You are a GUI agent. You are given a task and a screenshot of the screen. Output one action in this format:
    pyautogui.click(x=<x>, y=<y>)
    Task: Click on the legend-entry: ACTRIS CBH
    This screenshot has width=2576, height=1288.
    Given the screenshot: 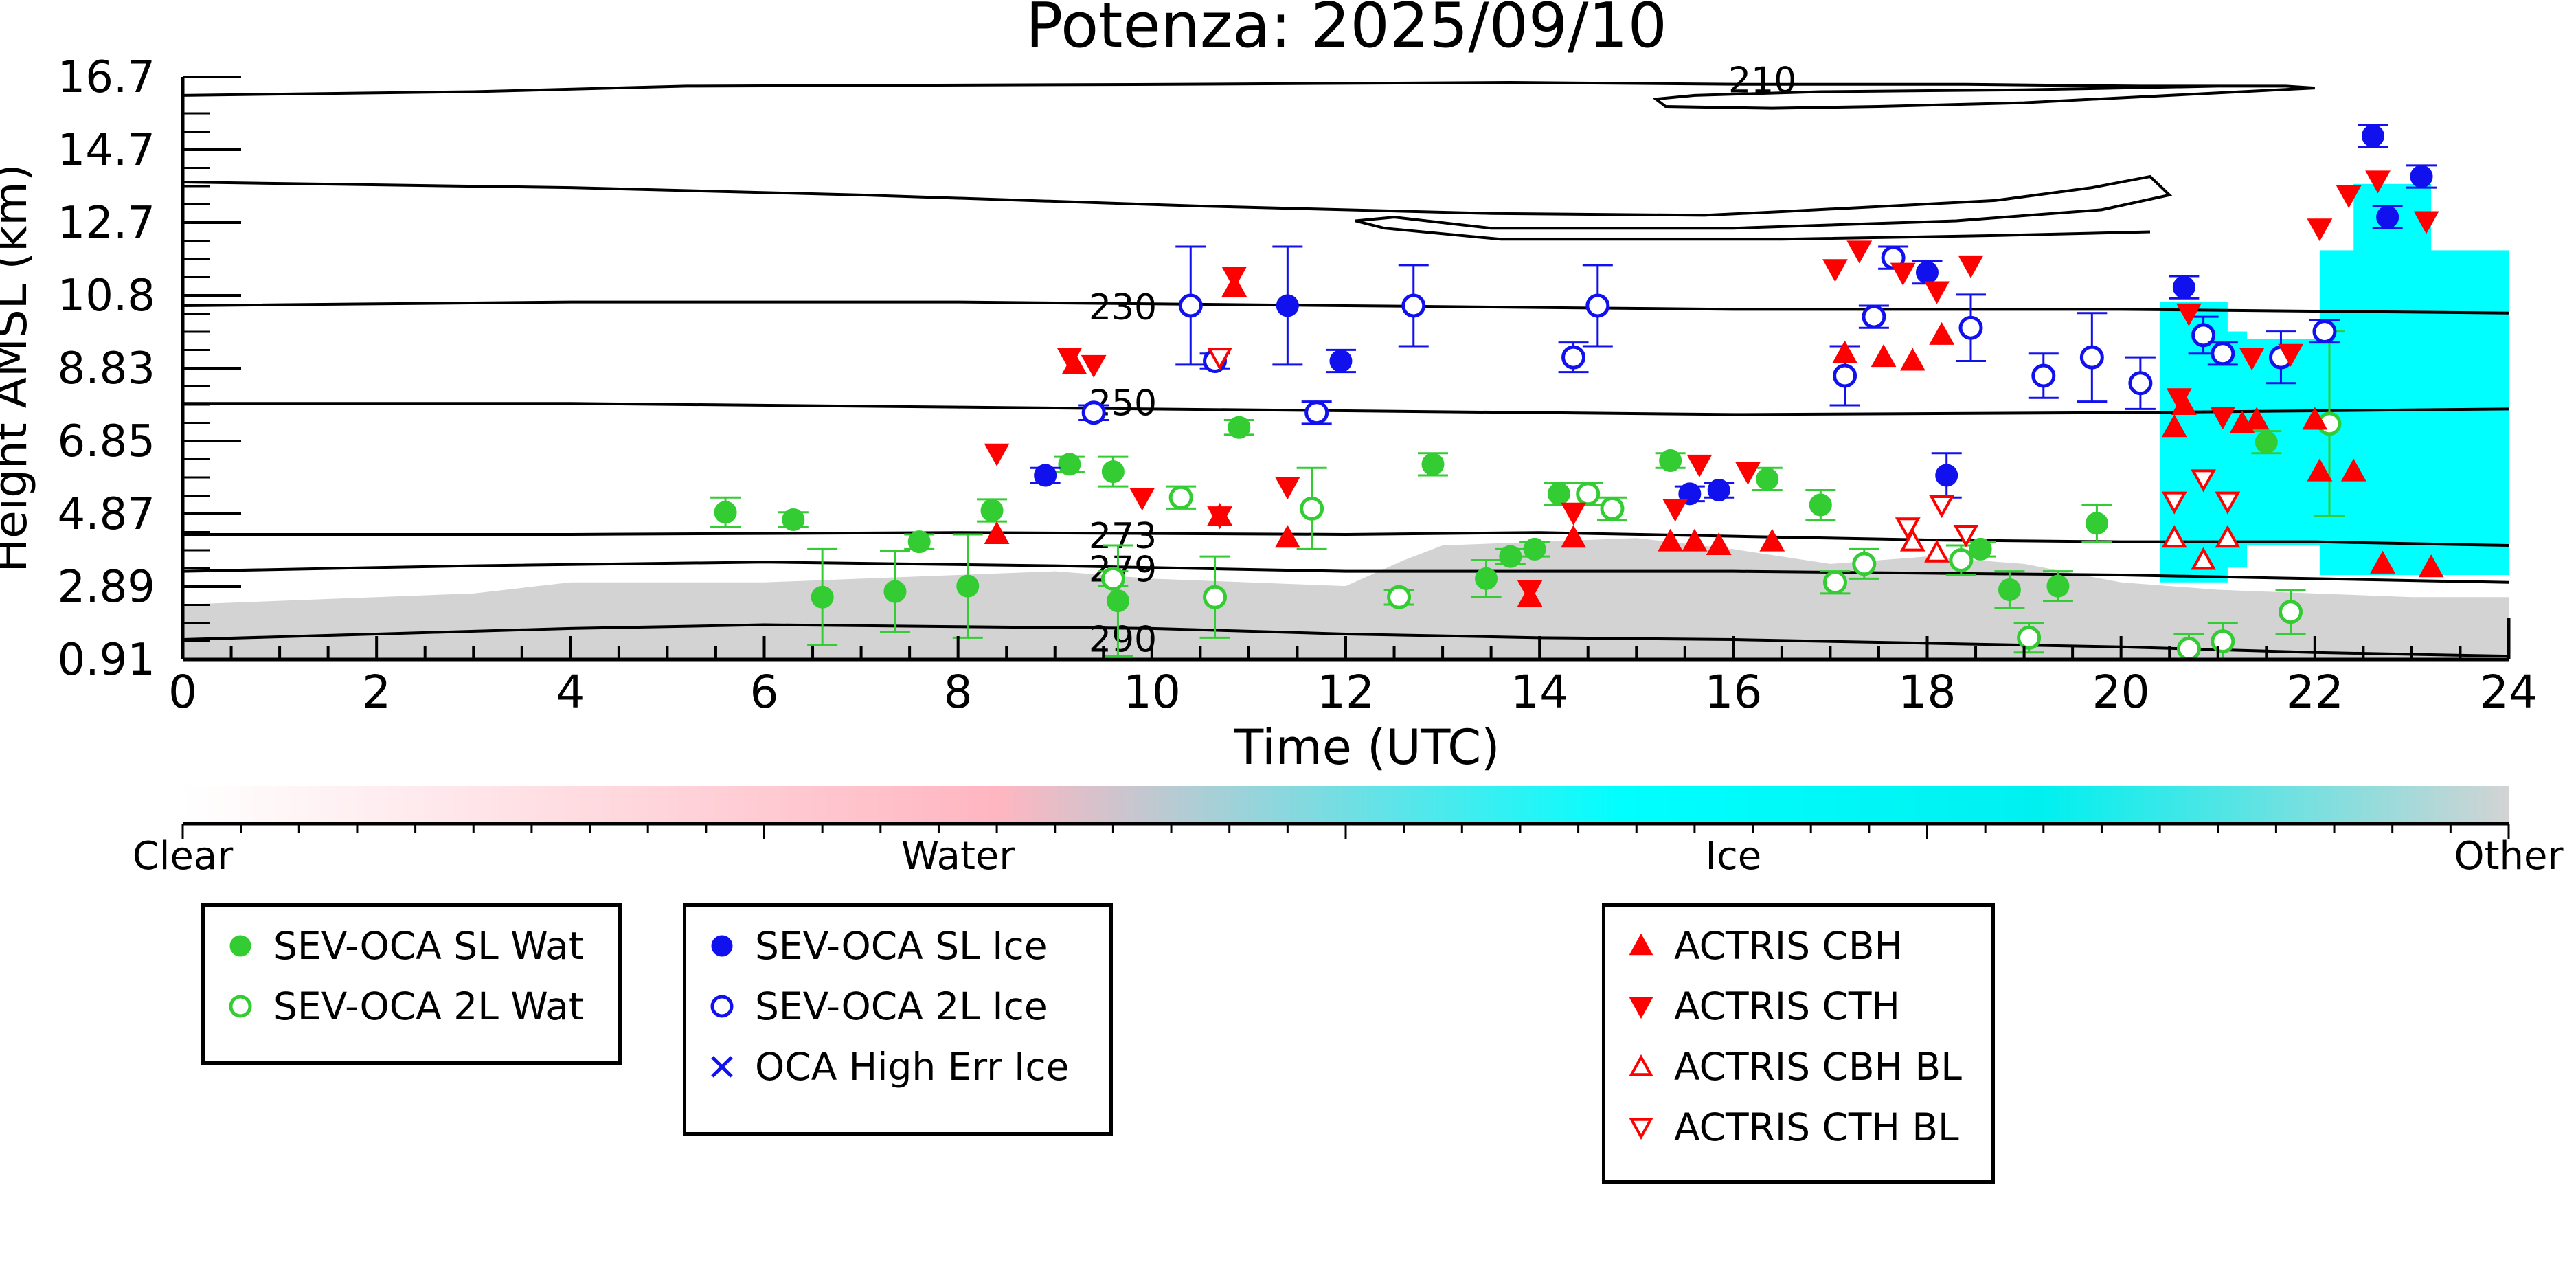 What is the action you would take?
    pyautogui.click(x=1761, y=946)
    